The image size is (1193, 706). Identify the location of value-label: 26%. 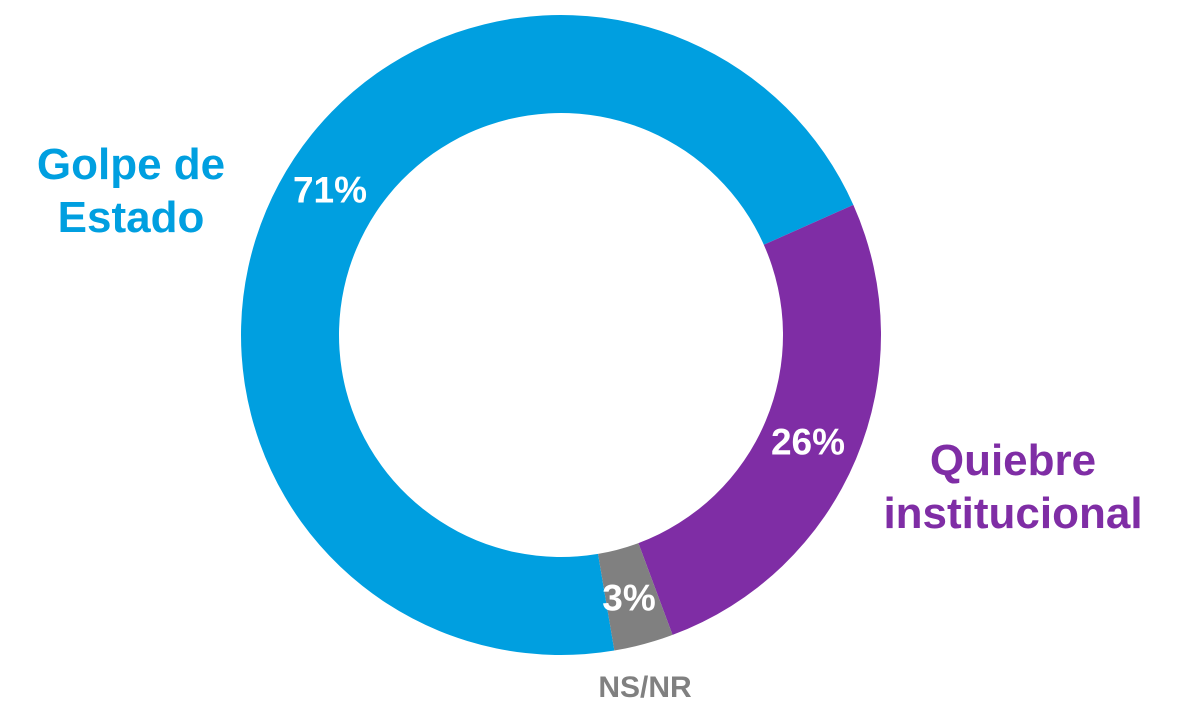
(808, 442).